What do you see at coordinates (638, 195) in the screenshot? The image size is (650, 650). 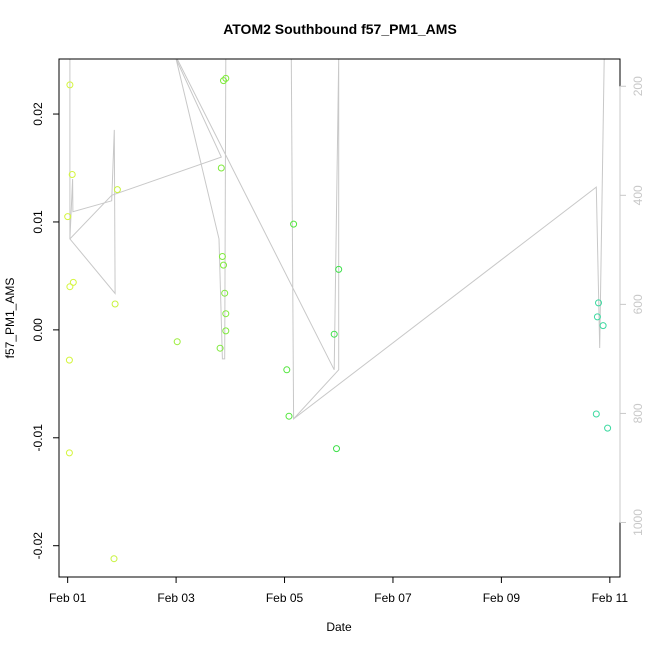 I see `right-tick-label: 400` at bounding box center [638, 195].